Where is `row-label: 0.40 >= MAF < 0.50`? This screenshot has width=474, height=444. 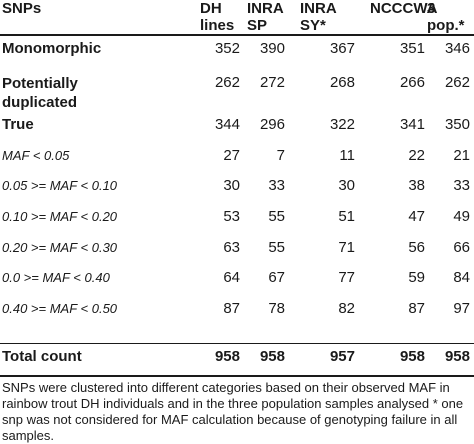
row-label: 0.40 >= MAF < 0.50 is located at coordinates (60, 308).